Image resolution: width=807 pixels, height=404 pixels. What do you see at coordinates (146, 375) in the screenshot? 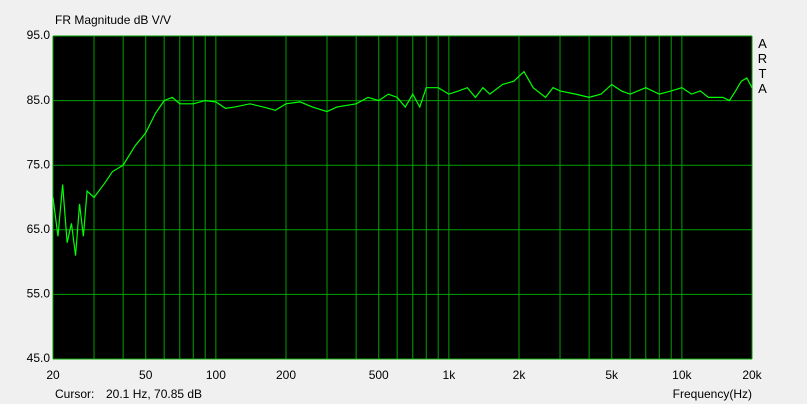
I see `x-tick-label: 50` at bounding box center [146, 375].